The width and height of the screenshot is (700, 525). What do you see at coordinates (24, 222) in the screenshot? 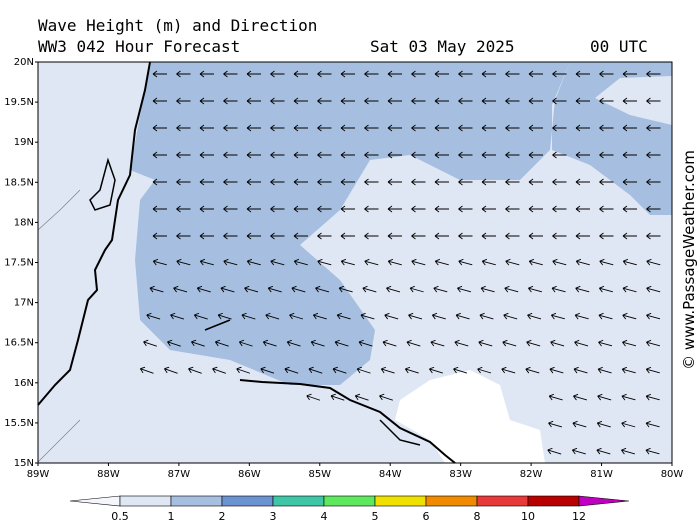
I see `lat-label: 18N` at bounding box center [24, 222].